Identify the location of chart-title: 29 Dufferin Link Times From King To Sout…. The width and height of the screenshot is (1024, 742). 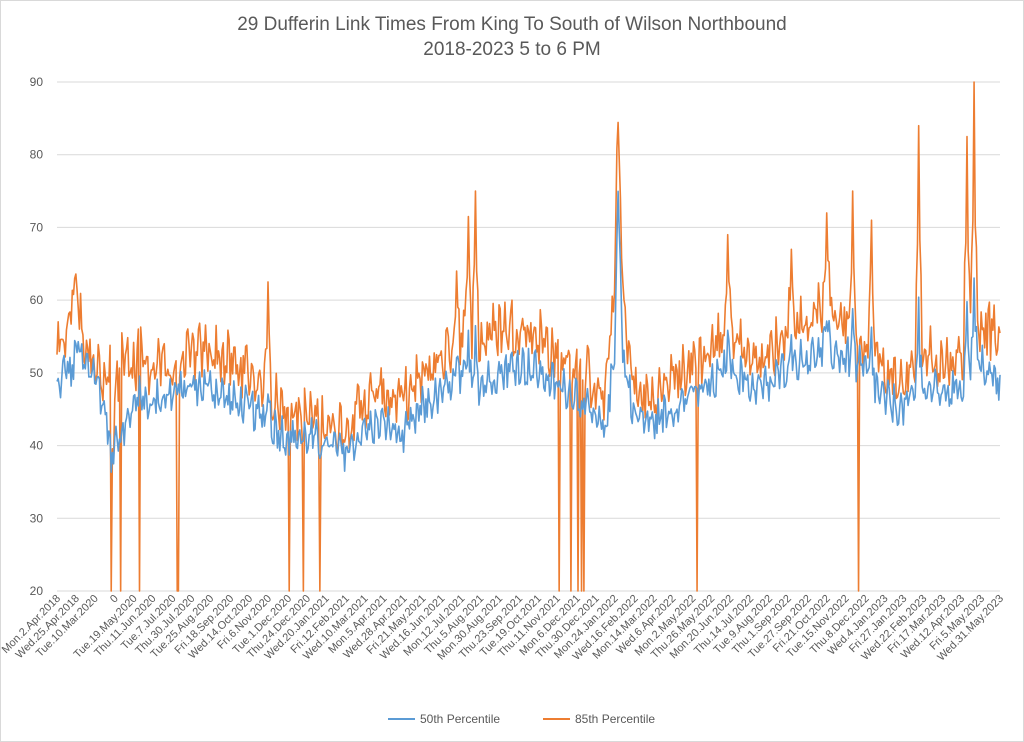
(512, 24).